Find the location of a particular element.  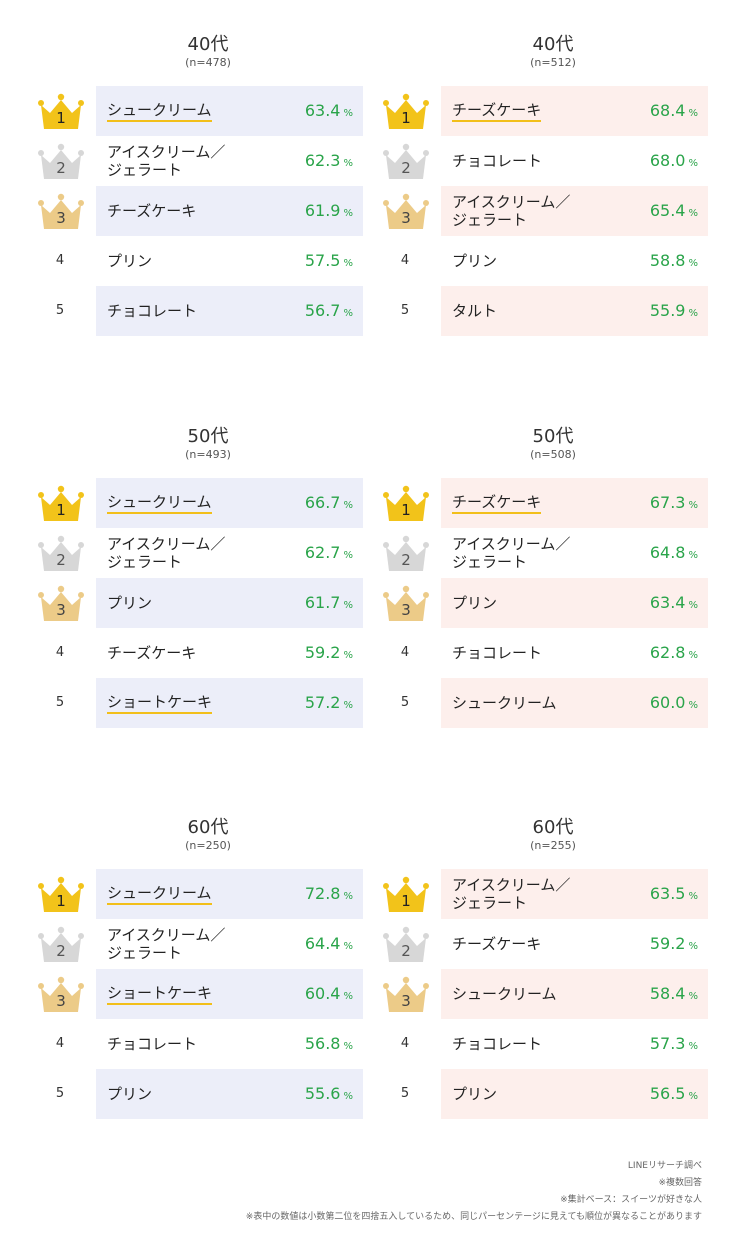

percent-number: 64.8 is located at coordinates (667, 552).